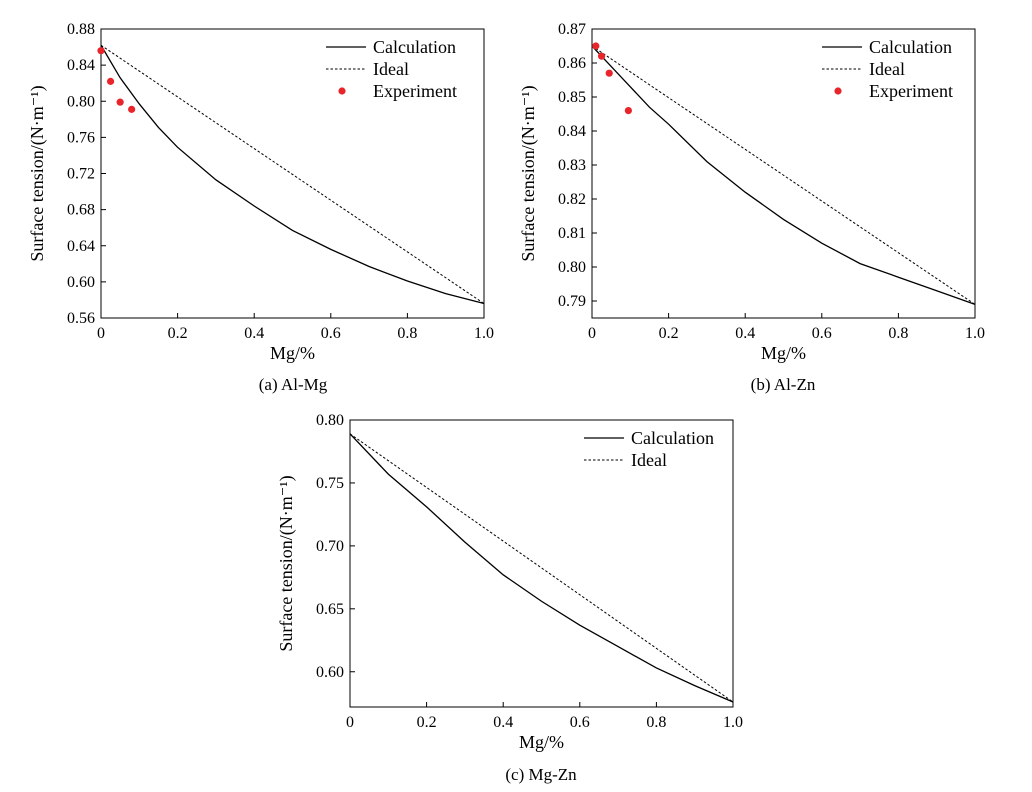 Image resolution: width=1032 pixels, height=792 pixels. Describe the element at coordinates (293, 384) in the screenshot. I see `panel-caption: (a) Al-Mg` at that location.